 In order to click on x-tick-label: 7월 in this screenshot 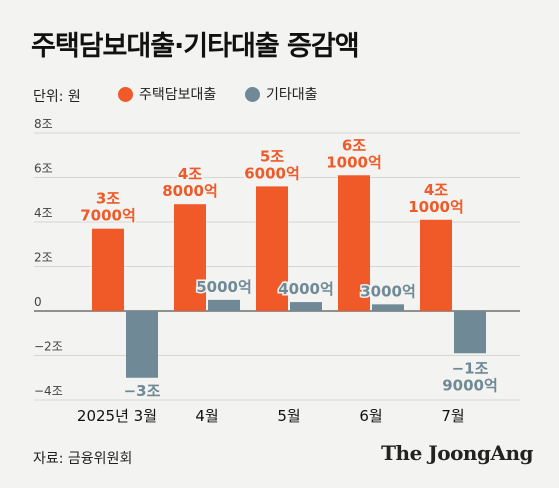, I will do `click(452, 416)`.